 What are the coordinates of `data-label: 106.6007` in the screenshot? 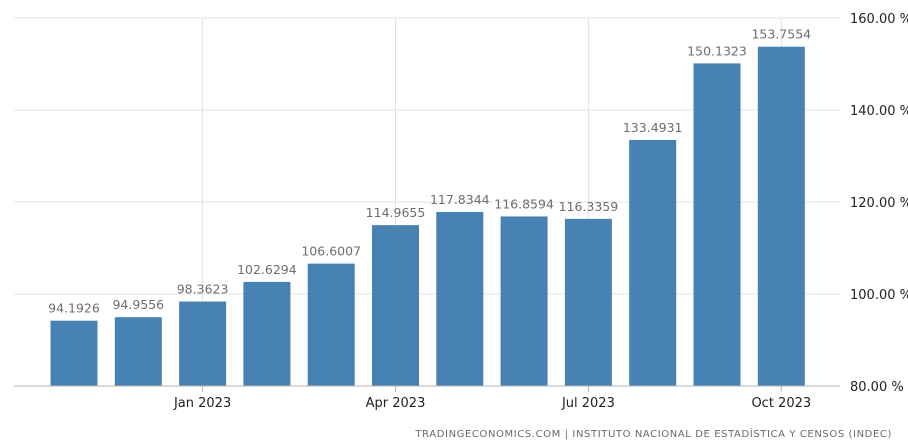 It's located at (331, 251).